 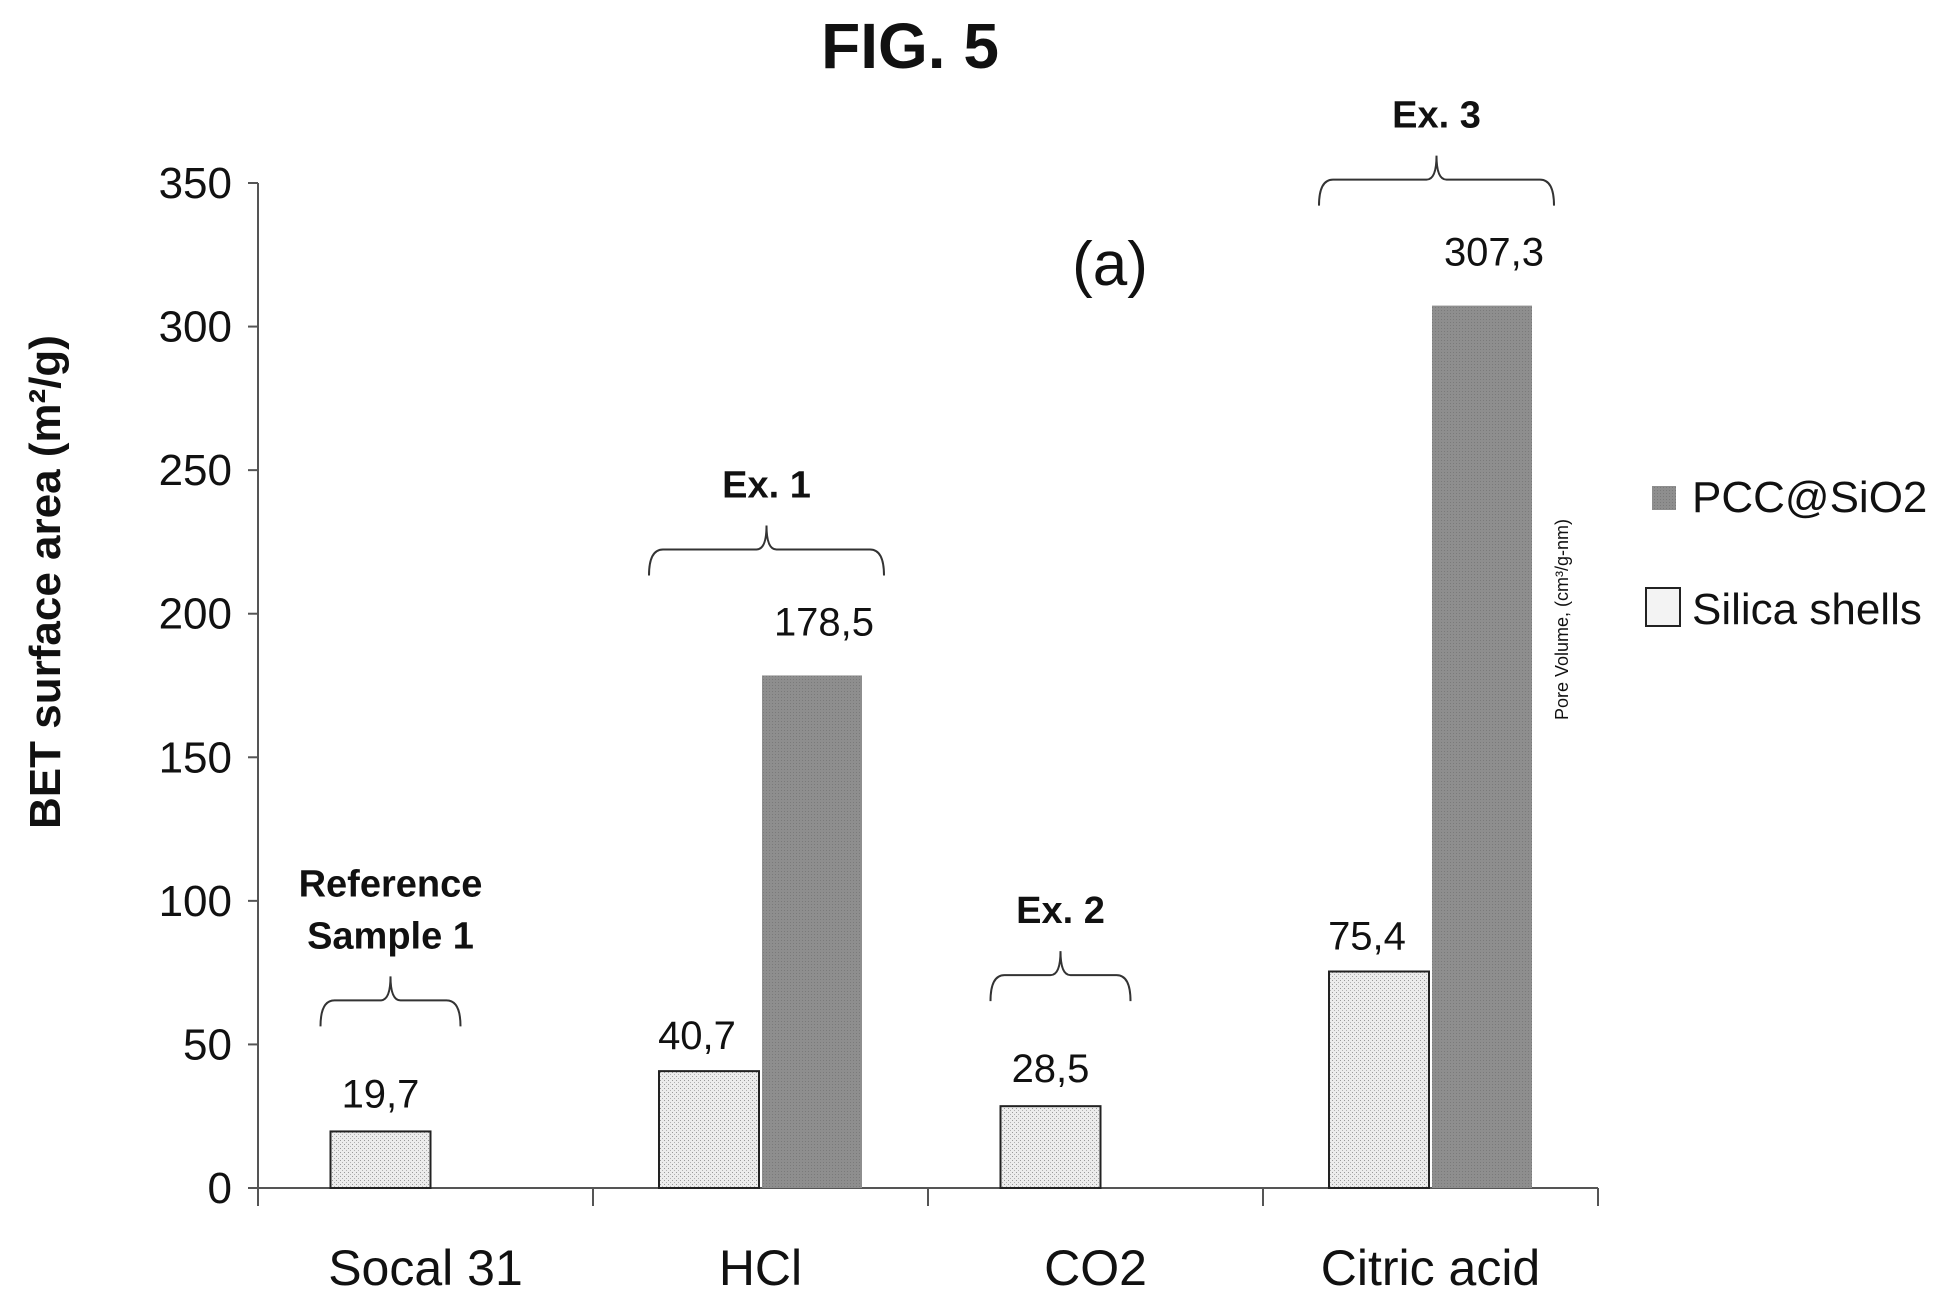 I want to click on legend-label-pcc-sio2: PCC@SiO2, so click(x=1809, y=497).